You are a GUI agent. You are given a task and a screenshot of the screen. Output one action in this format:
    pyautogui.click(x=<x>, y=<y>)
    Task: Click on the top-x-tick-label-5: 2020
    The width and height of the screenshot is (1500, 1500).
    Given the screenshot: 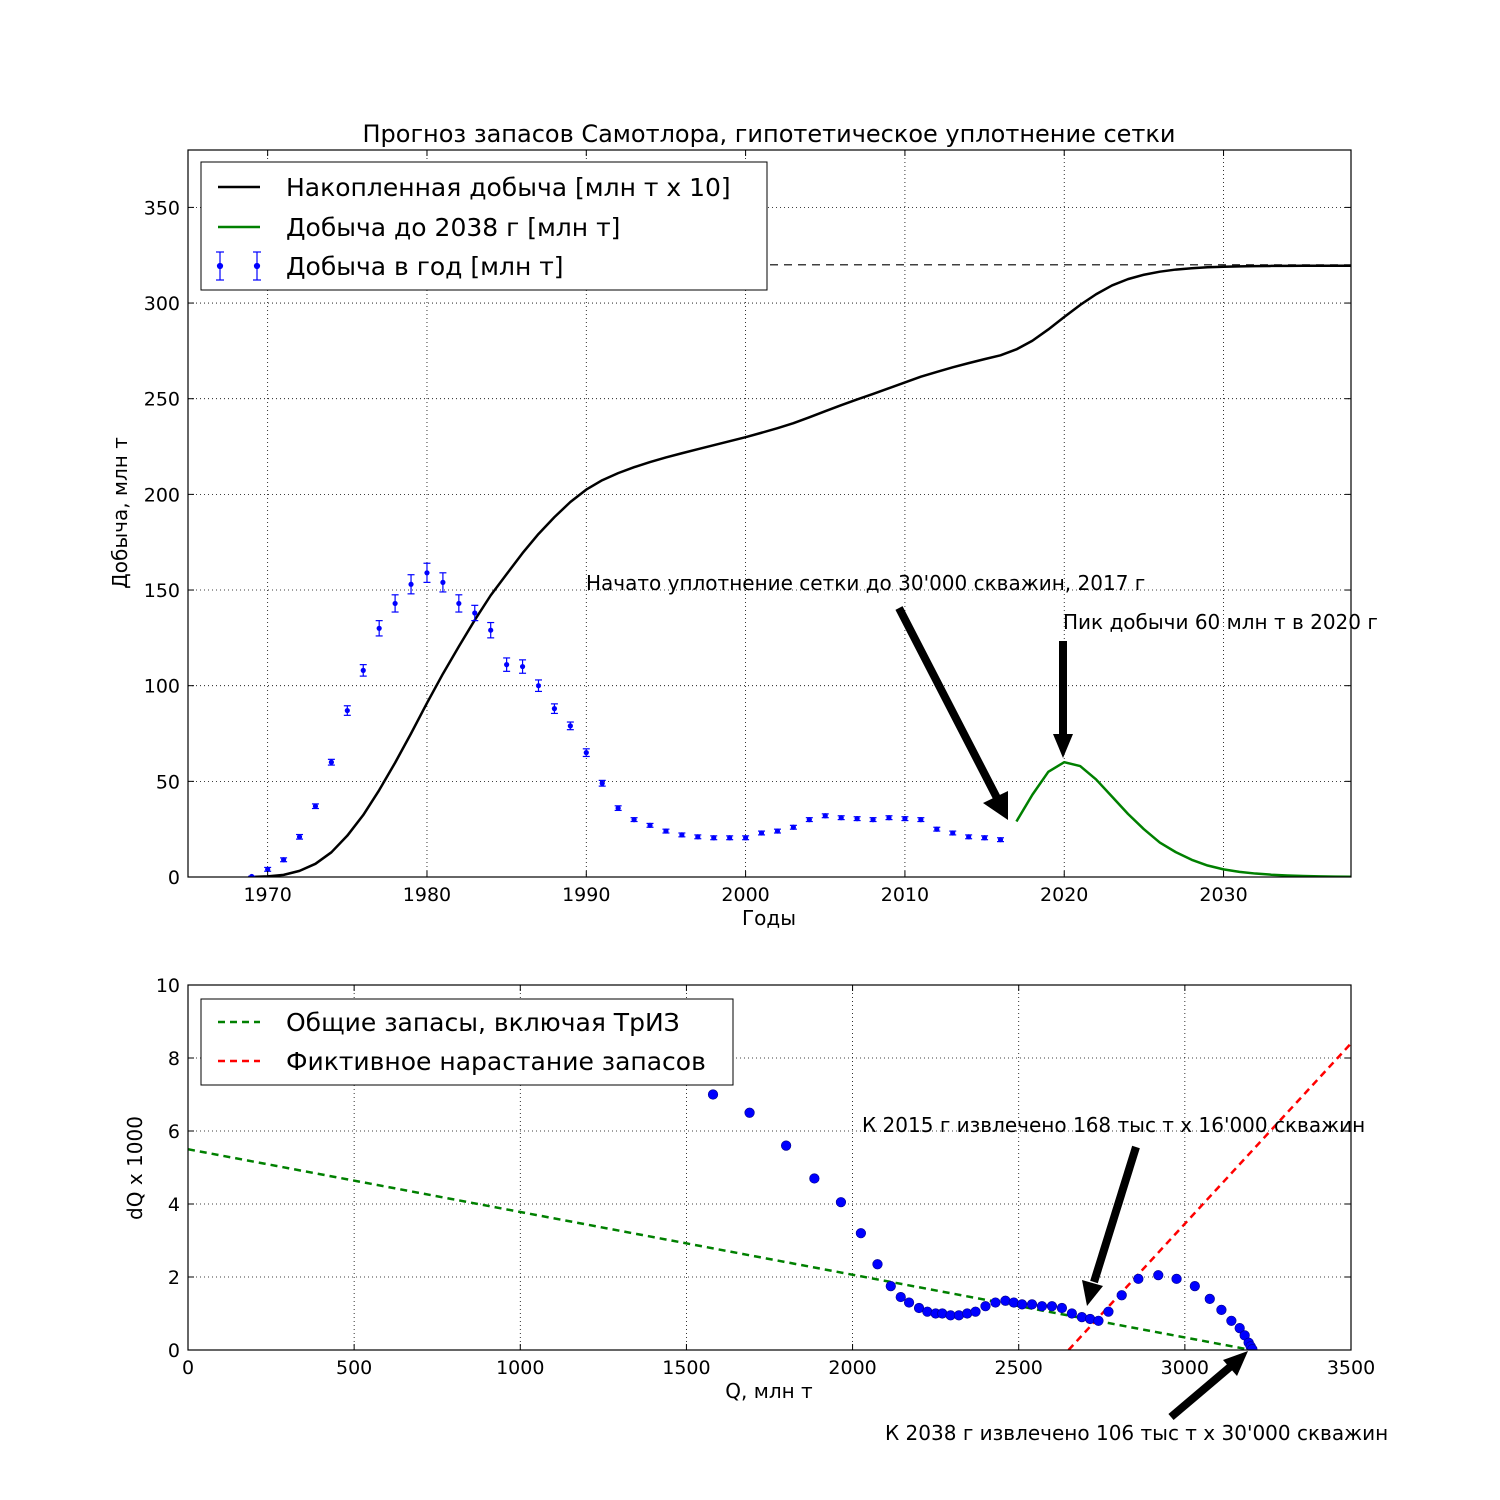 What is the action you would take?
    pyautogui.click(x=1064, y=895)
    